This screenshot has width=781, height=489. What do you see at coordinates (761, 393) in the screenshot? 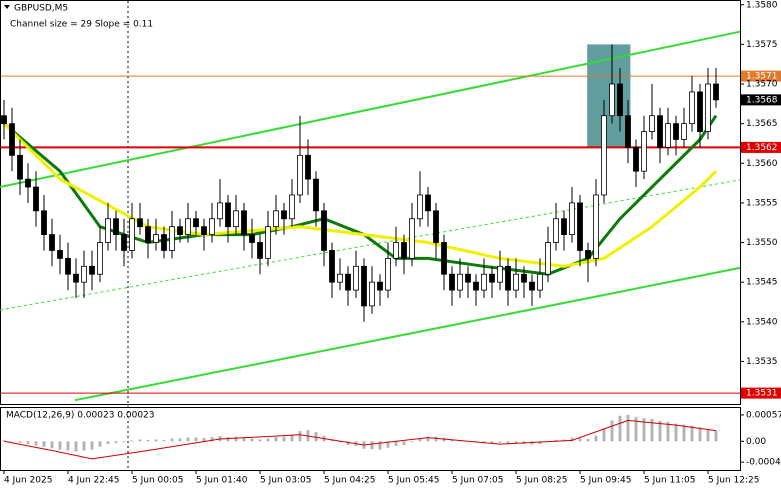
I see `level-label-box` at bounding box center [761, 393].